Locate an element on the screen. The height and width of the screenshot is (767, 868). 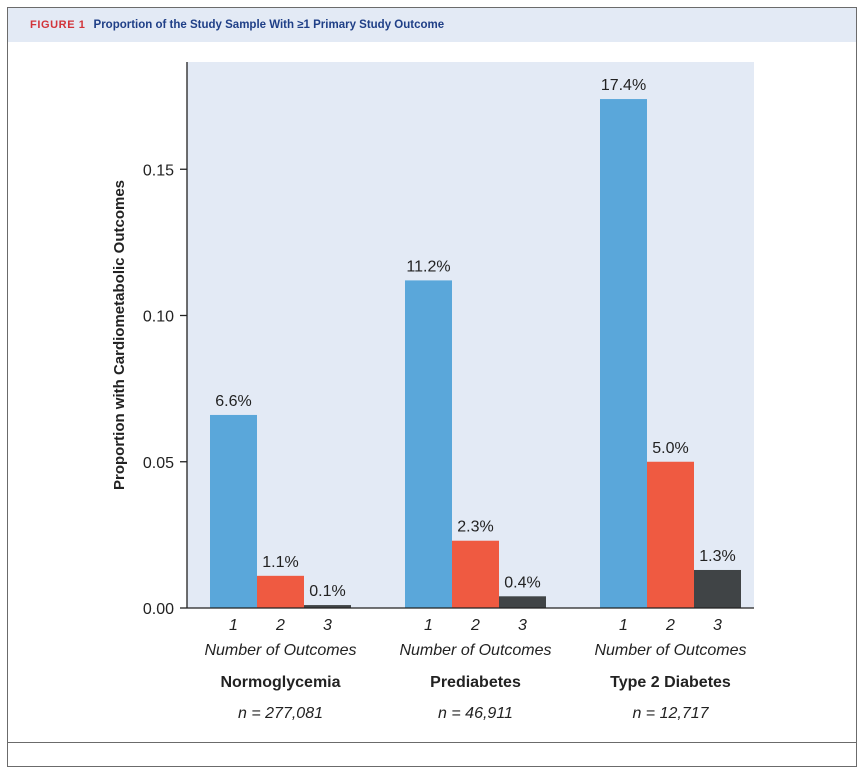
bar-value-label: 17.4% is located at coordinates (623, 85).